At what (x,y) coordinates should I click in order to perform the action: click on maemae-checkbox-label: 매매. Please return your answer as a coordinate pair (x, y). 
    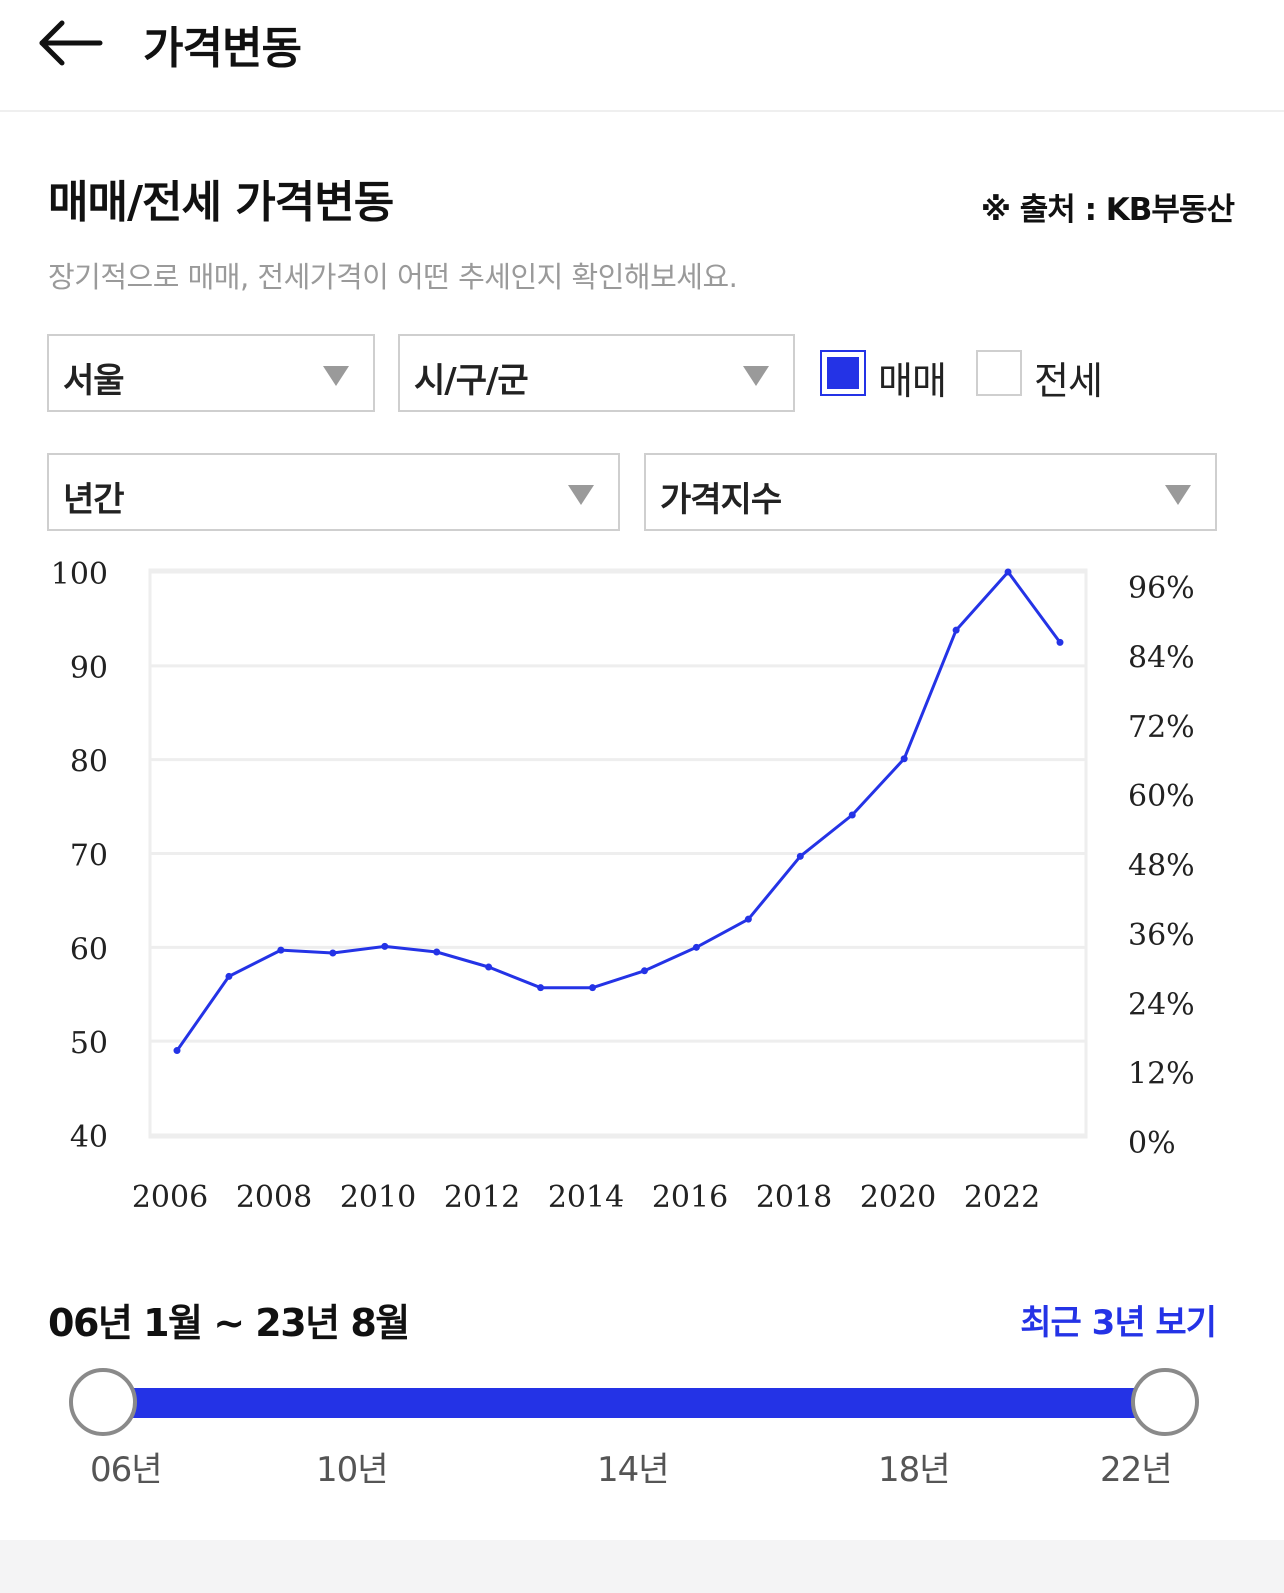
    Looking at the image, I should click on (912, 381).